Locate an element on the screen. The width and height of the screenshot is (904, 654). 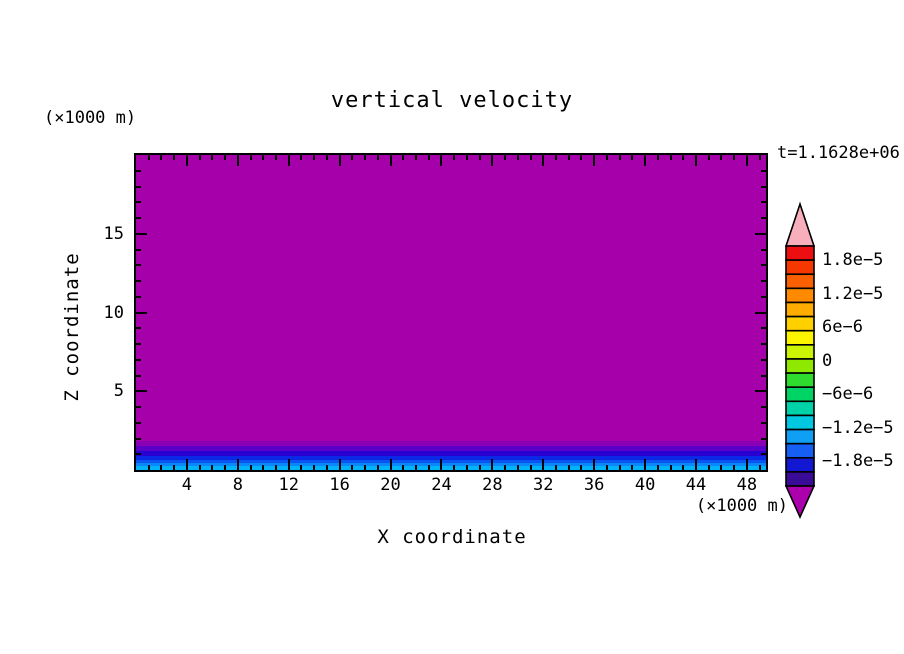
colorbar-under-cap is located at coordinates (800, 502).